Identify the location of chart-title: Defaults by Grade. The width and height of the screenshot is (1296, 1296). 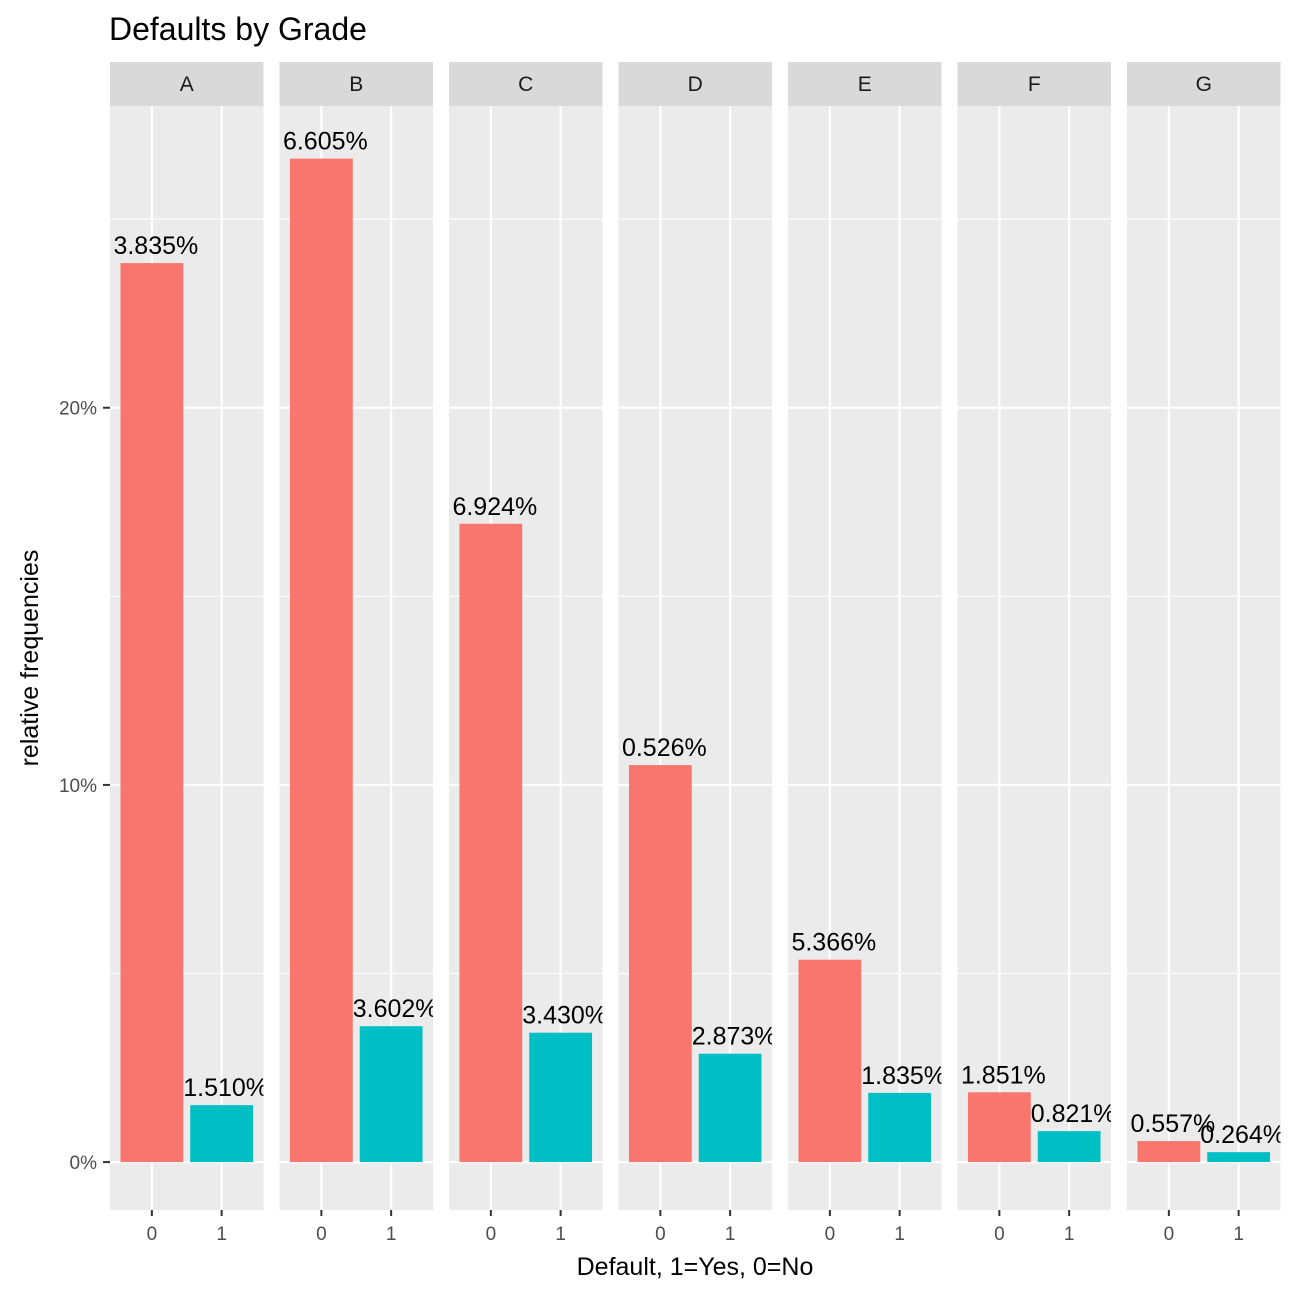
(238, 29).